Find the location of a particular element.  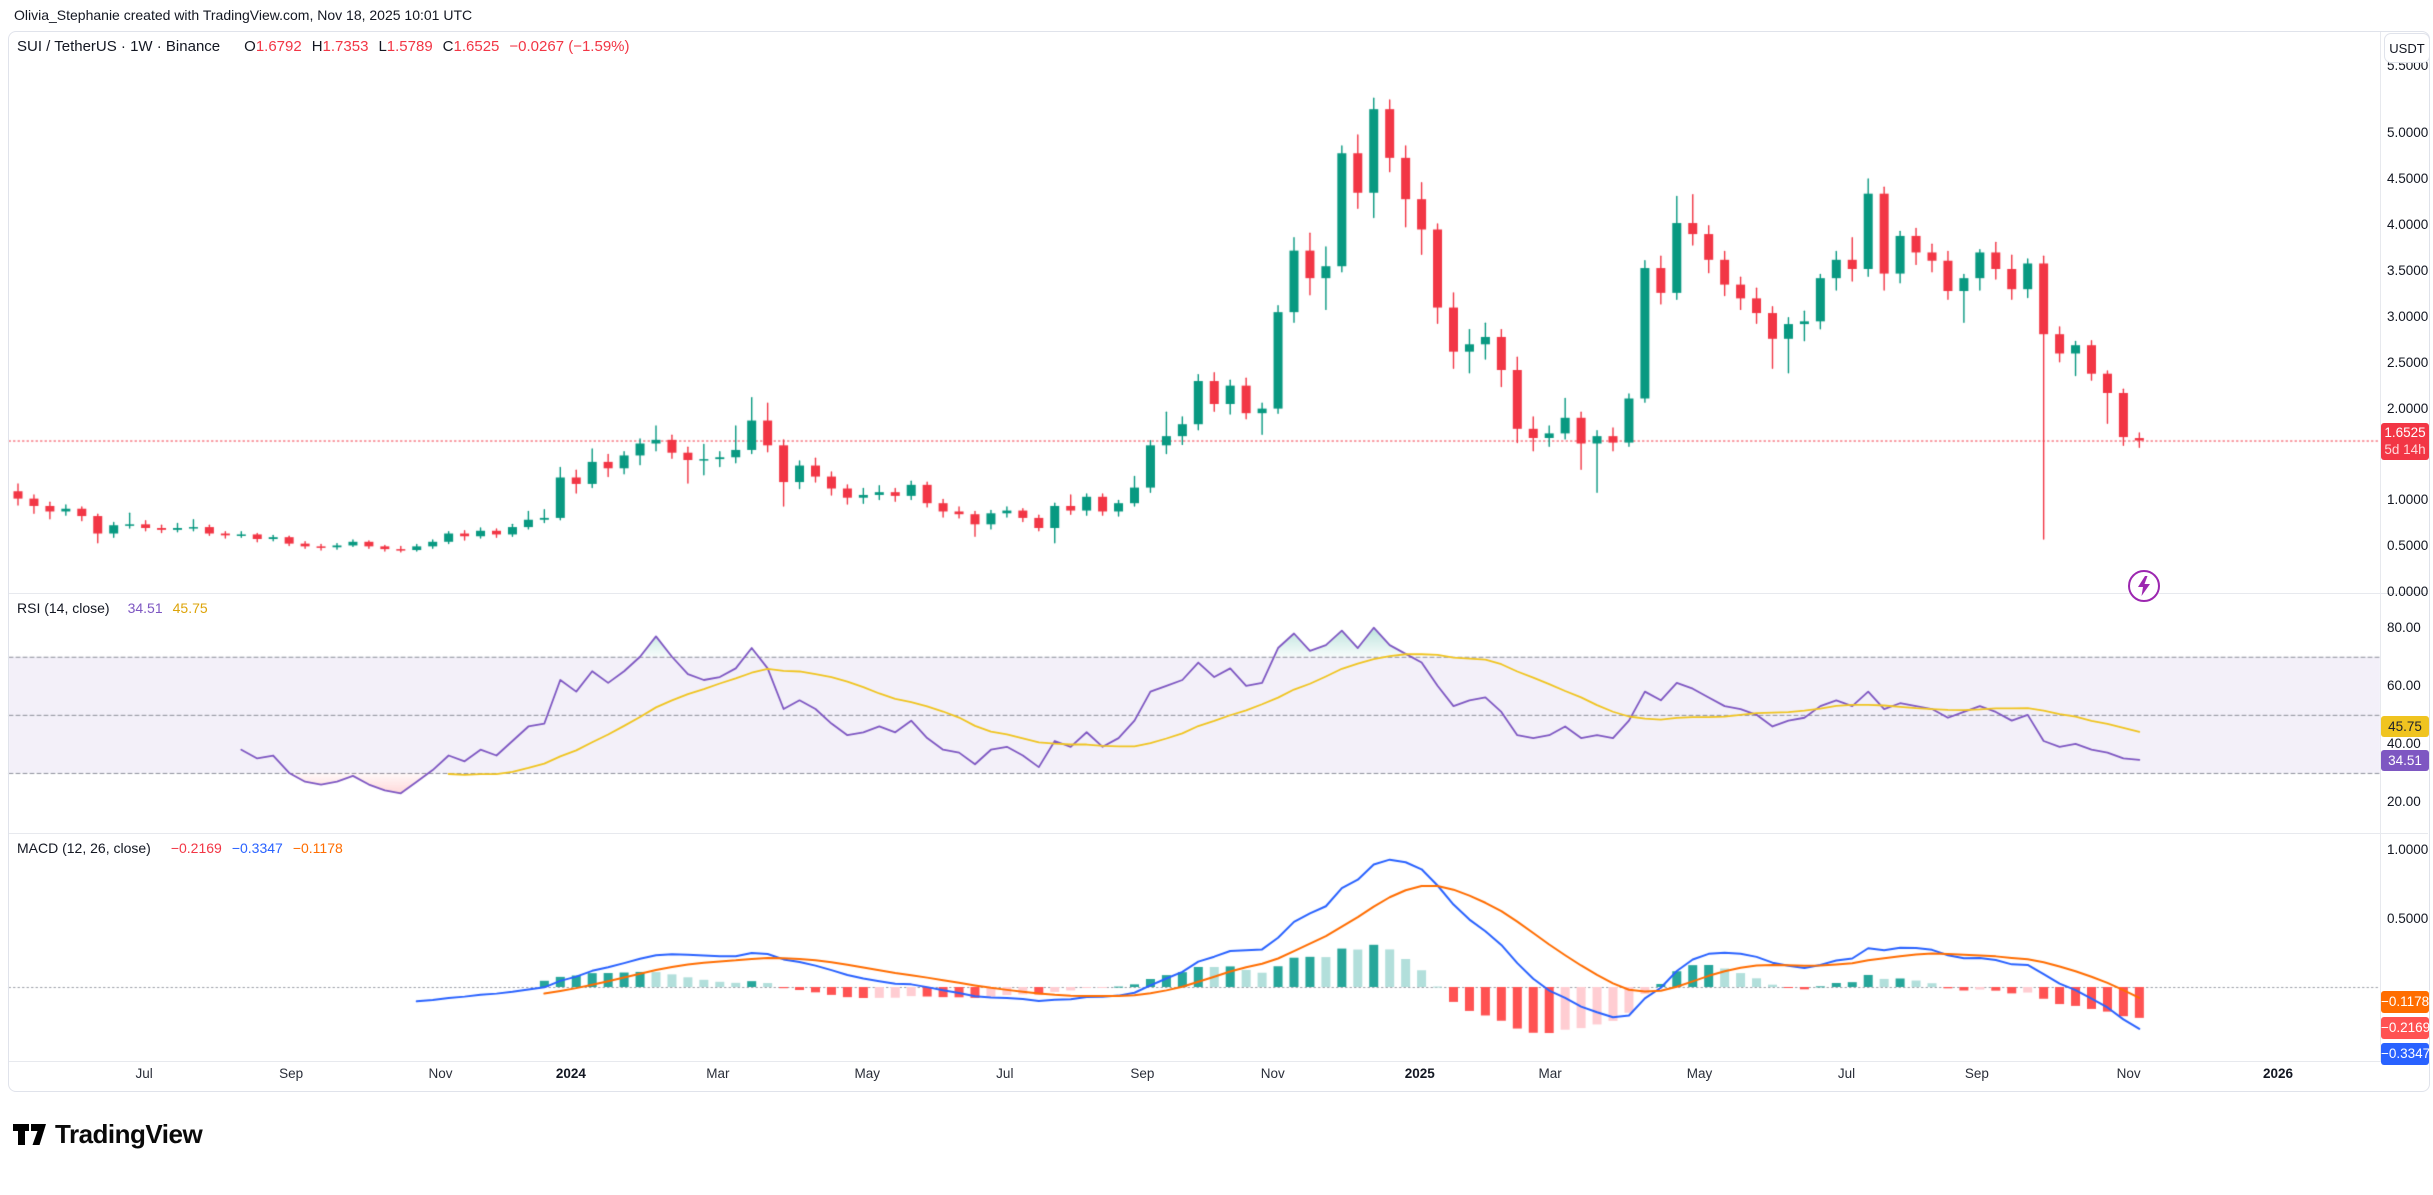

time-tick-year: 2025 is located at coordinates (1419, 1073).